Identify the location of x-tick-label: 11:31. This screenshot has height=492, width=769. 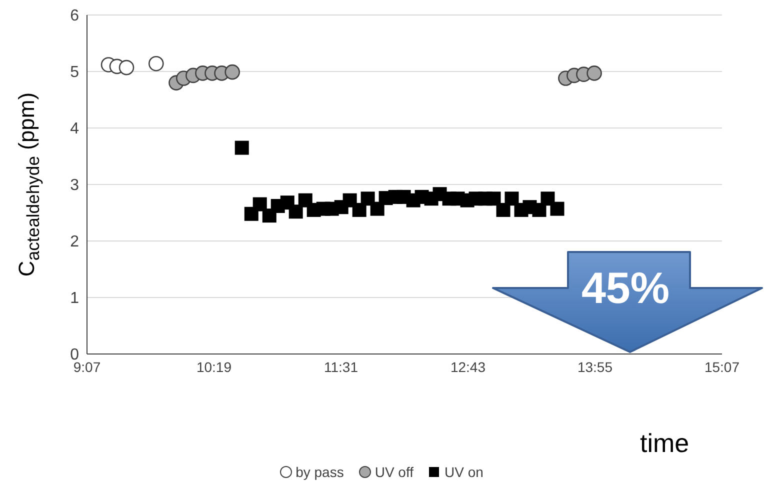
(341, 366).